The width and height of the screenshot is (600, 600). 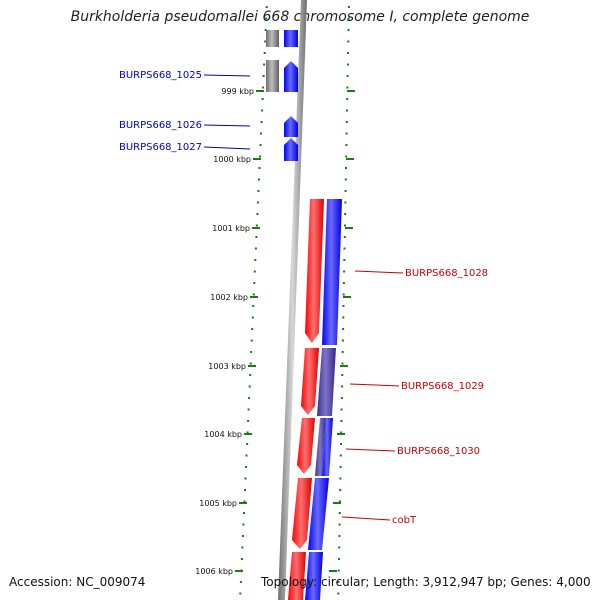 What do you see at coordinates (160, 125) in the screenshot?
I see `gene-label-burps668-1026: BURPS668_1026` at bounding box center [160, 125].